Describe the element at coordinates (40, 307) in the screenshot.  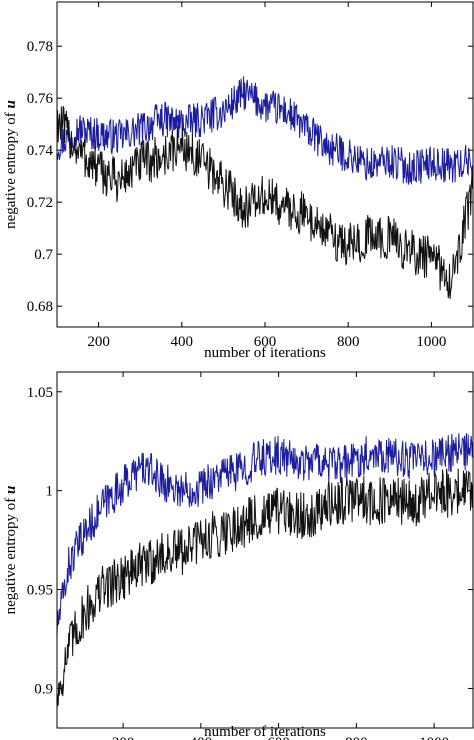
I see `y-tick-label: 0.68` at that location.